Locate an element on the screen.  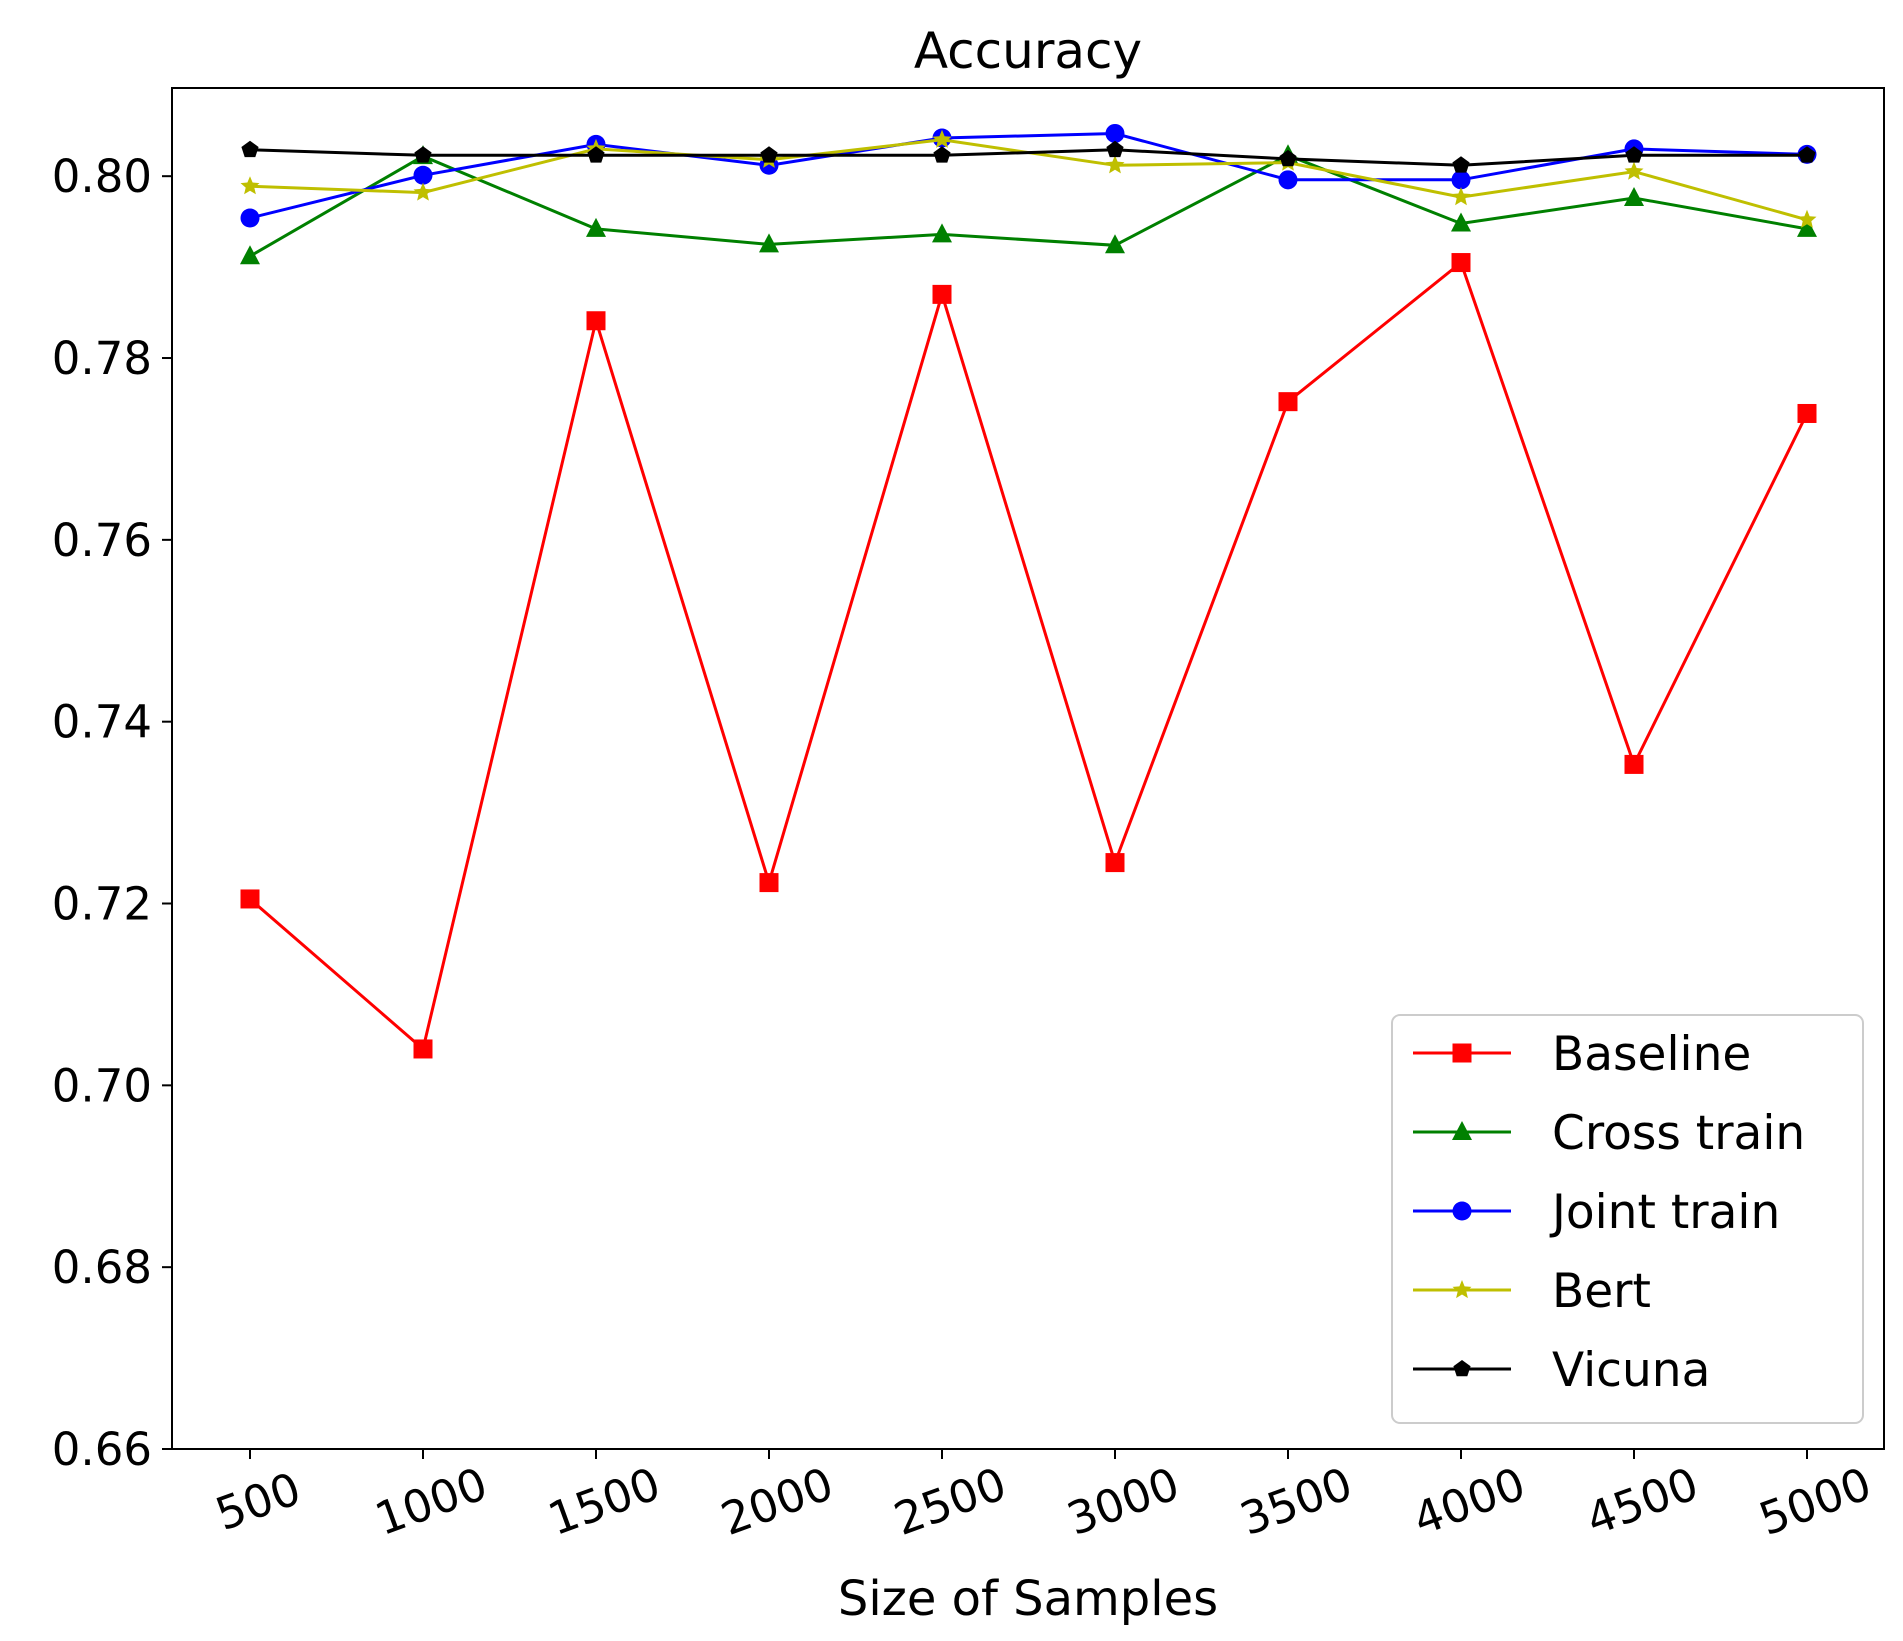
legend-entry: Joint train is located at coordinates (1596, 1212).